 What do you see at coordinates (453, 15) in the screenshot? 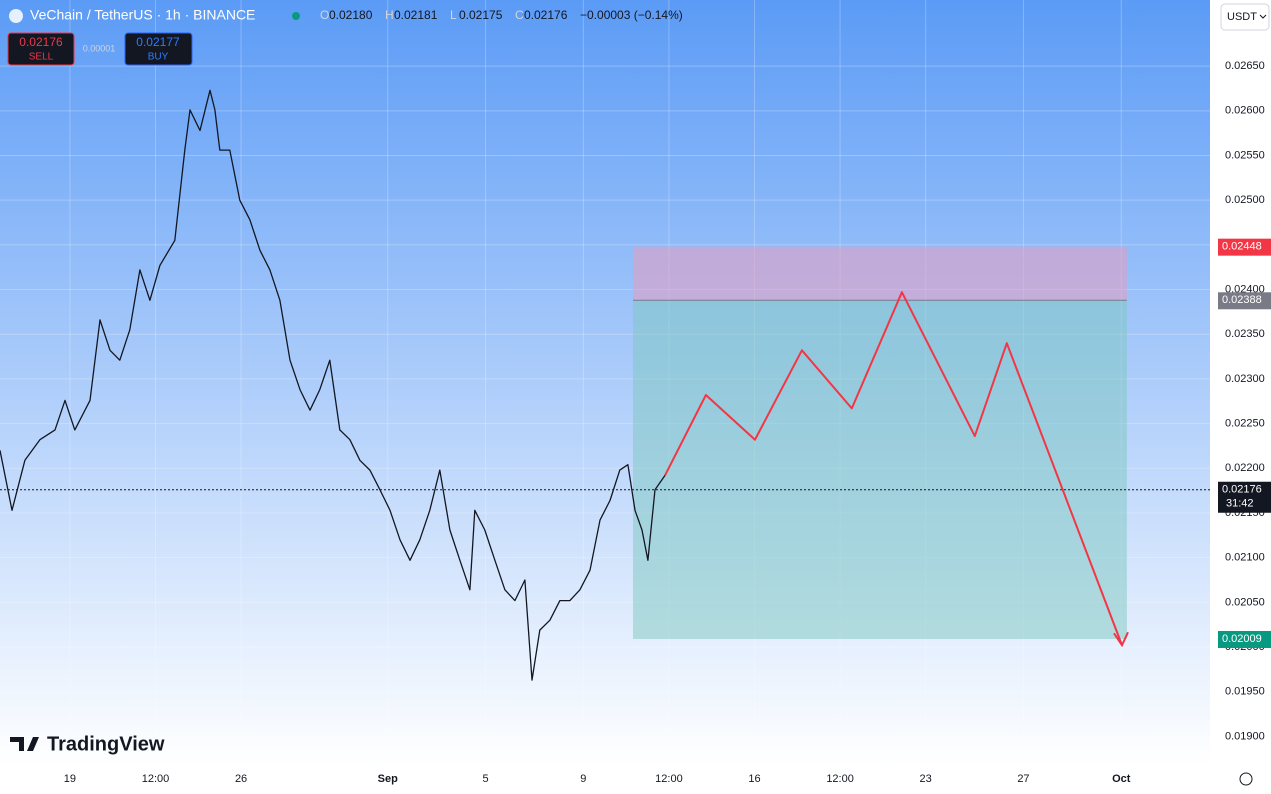
I see `ohlc-key: L` at bounding box center [453, 15].